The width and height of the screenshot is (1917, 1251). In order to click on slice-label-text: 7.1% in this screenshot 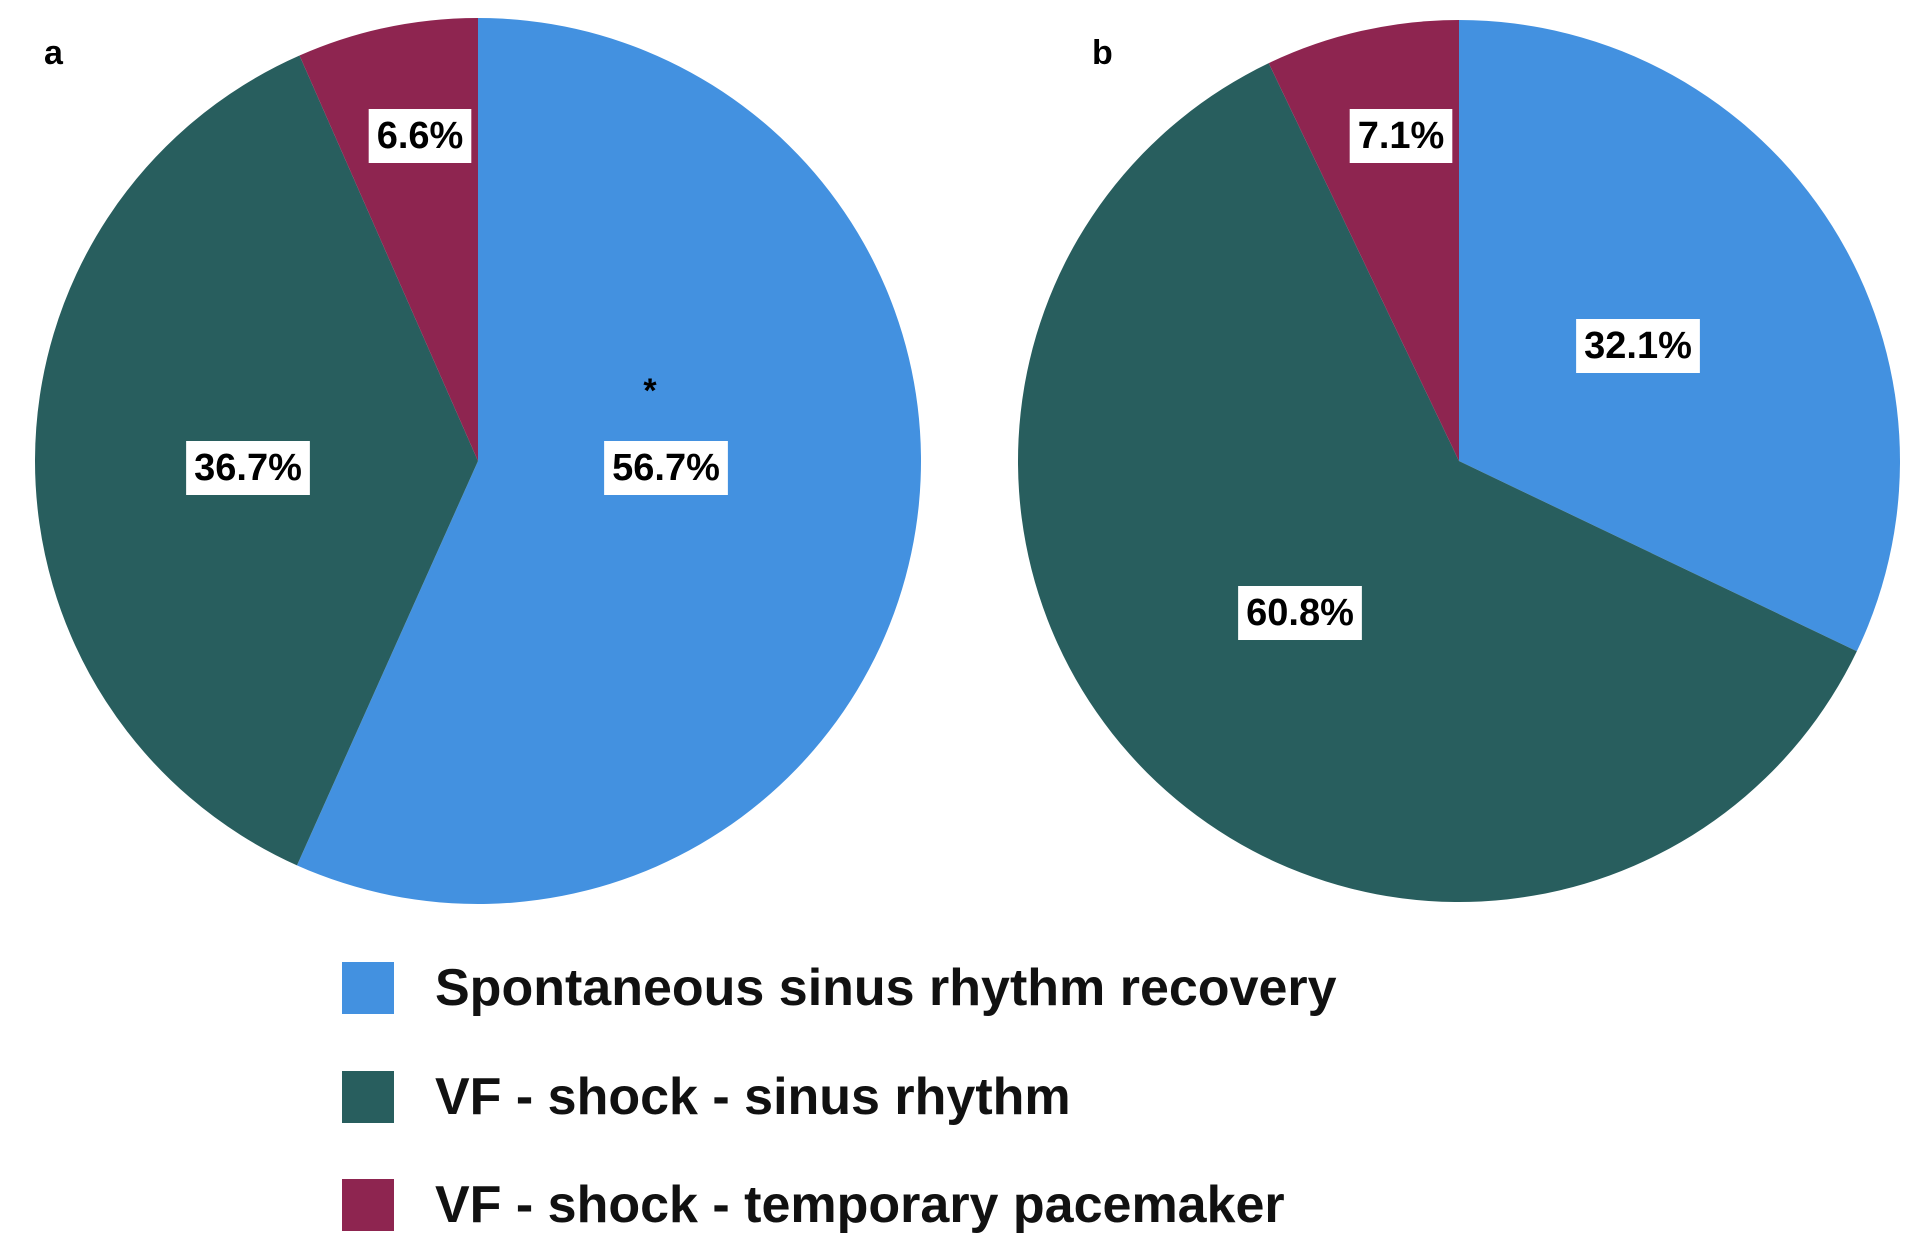, I will do `click(1401, 136)`.